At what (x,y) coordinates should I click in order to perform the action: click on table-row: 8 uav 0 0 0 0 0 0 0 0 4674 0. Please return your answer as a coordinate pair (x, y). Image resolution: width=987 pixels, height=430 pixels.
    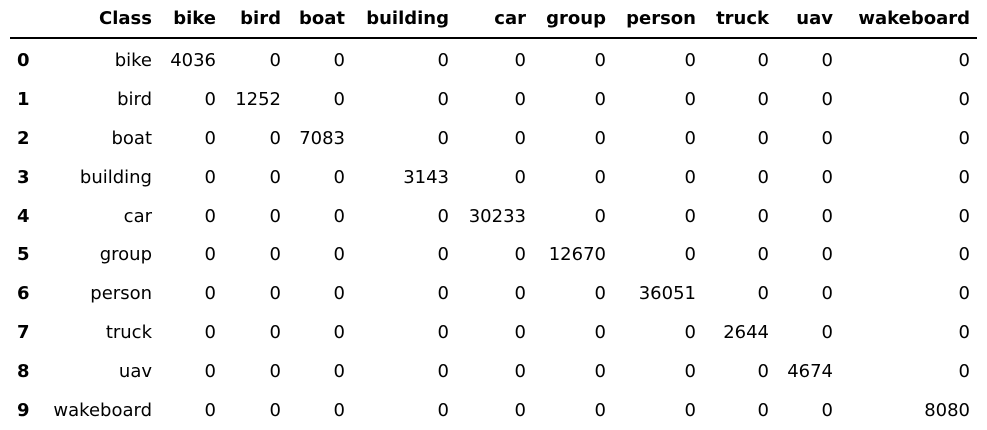
    Looking at the image, I should click on (493, 371).